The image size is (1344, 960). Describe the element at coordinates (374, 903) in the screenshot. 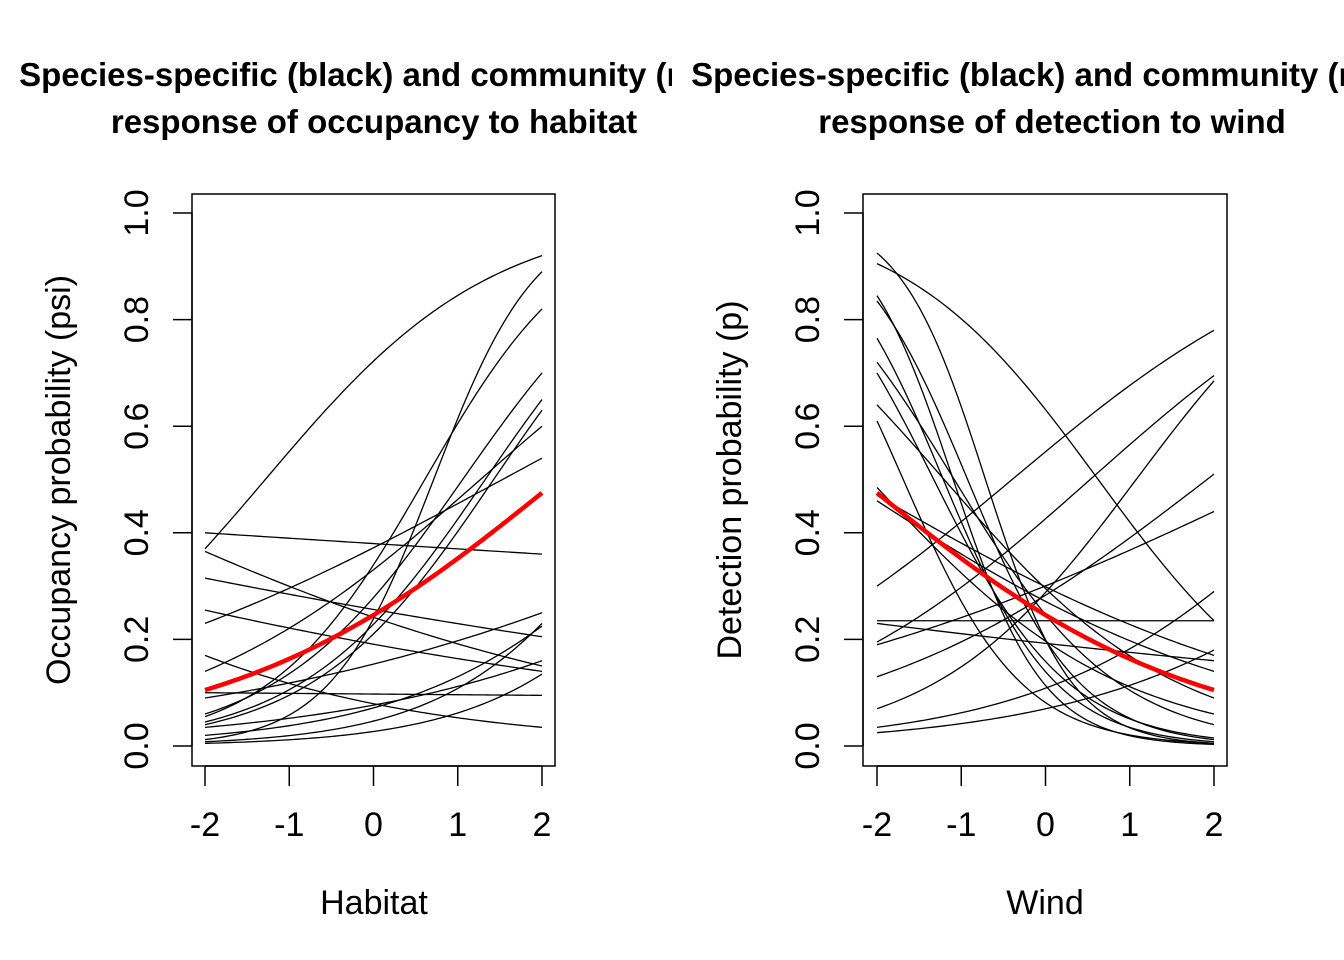

I see `x-axis-label: Habitat` at that location.